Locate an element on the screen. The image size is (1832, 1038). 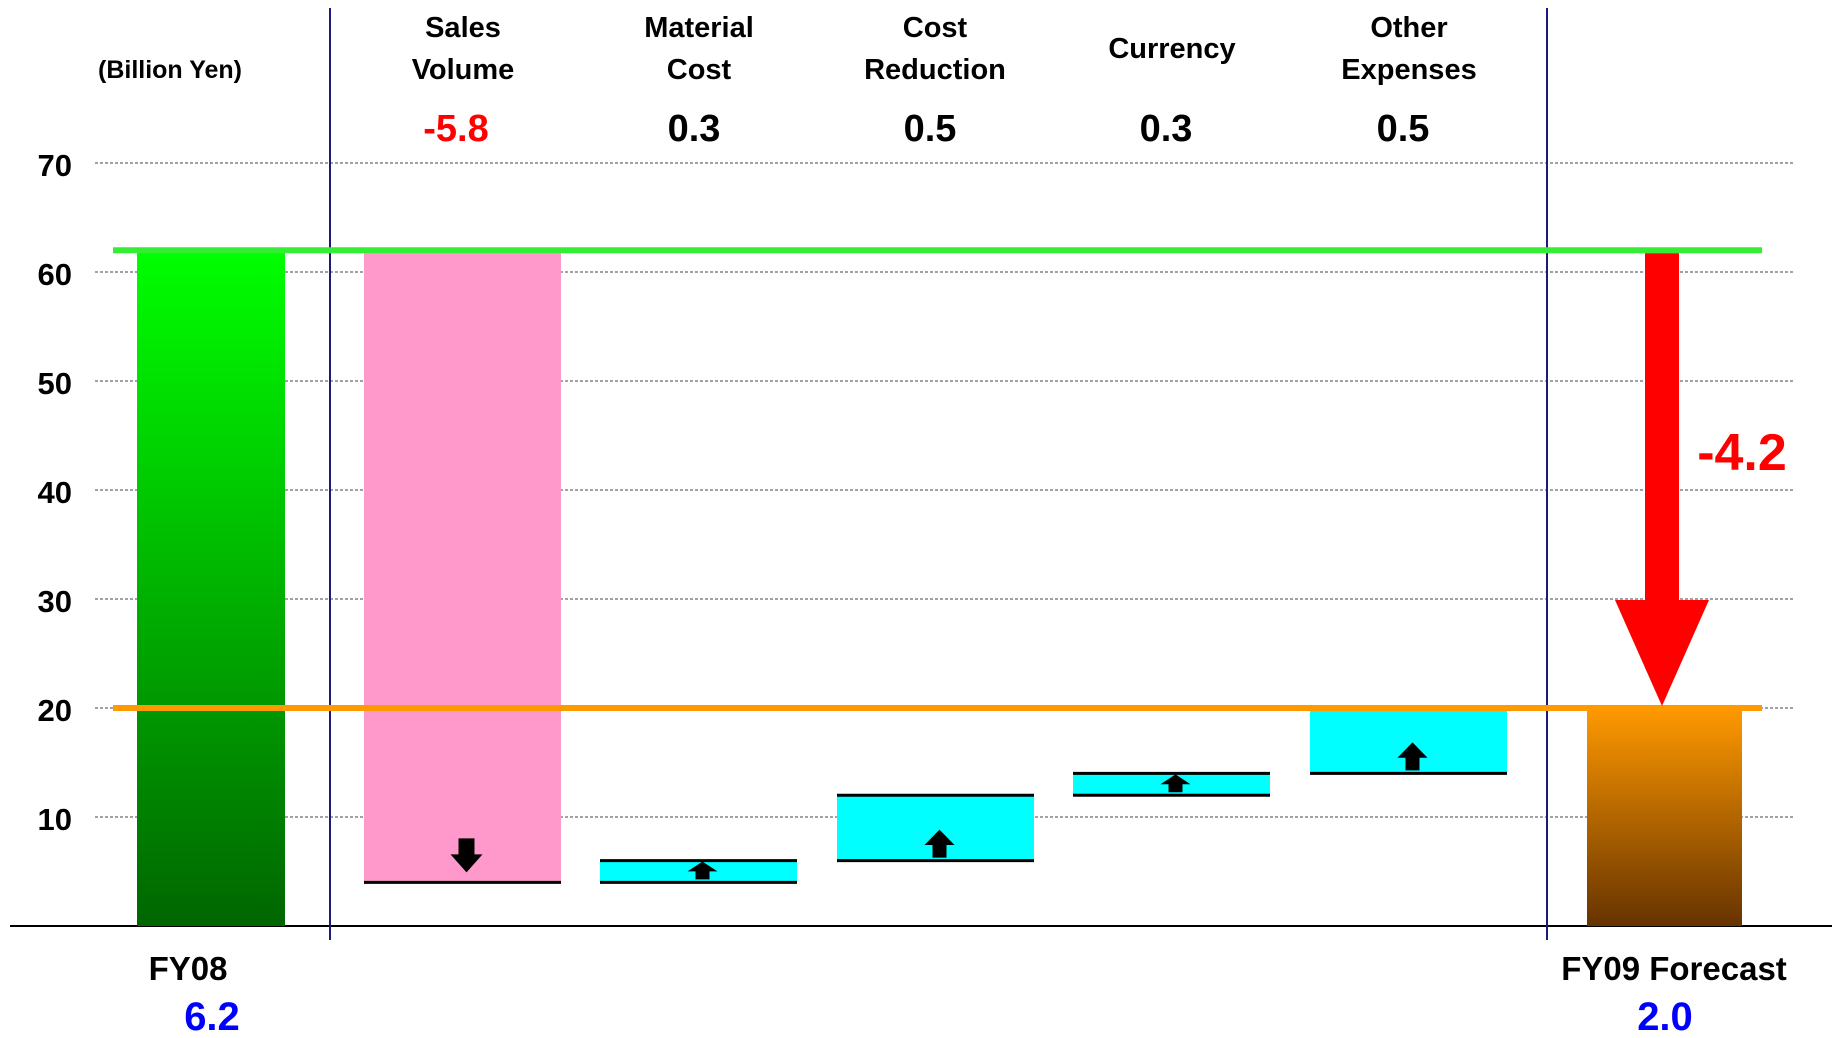
end-bar is located at coordinates (1664, 817).